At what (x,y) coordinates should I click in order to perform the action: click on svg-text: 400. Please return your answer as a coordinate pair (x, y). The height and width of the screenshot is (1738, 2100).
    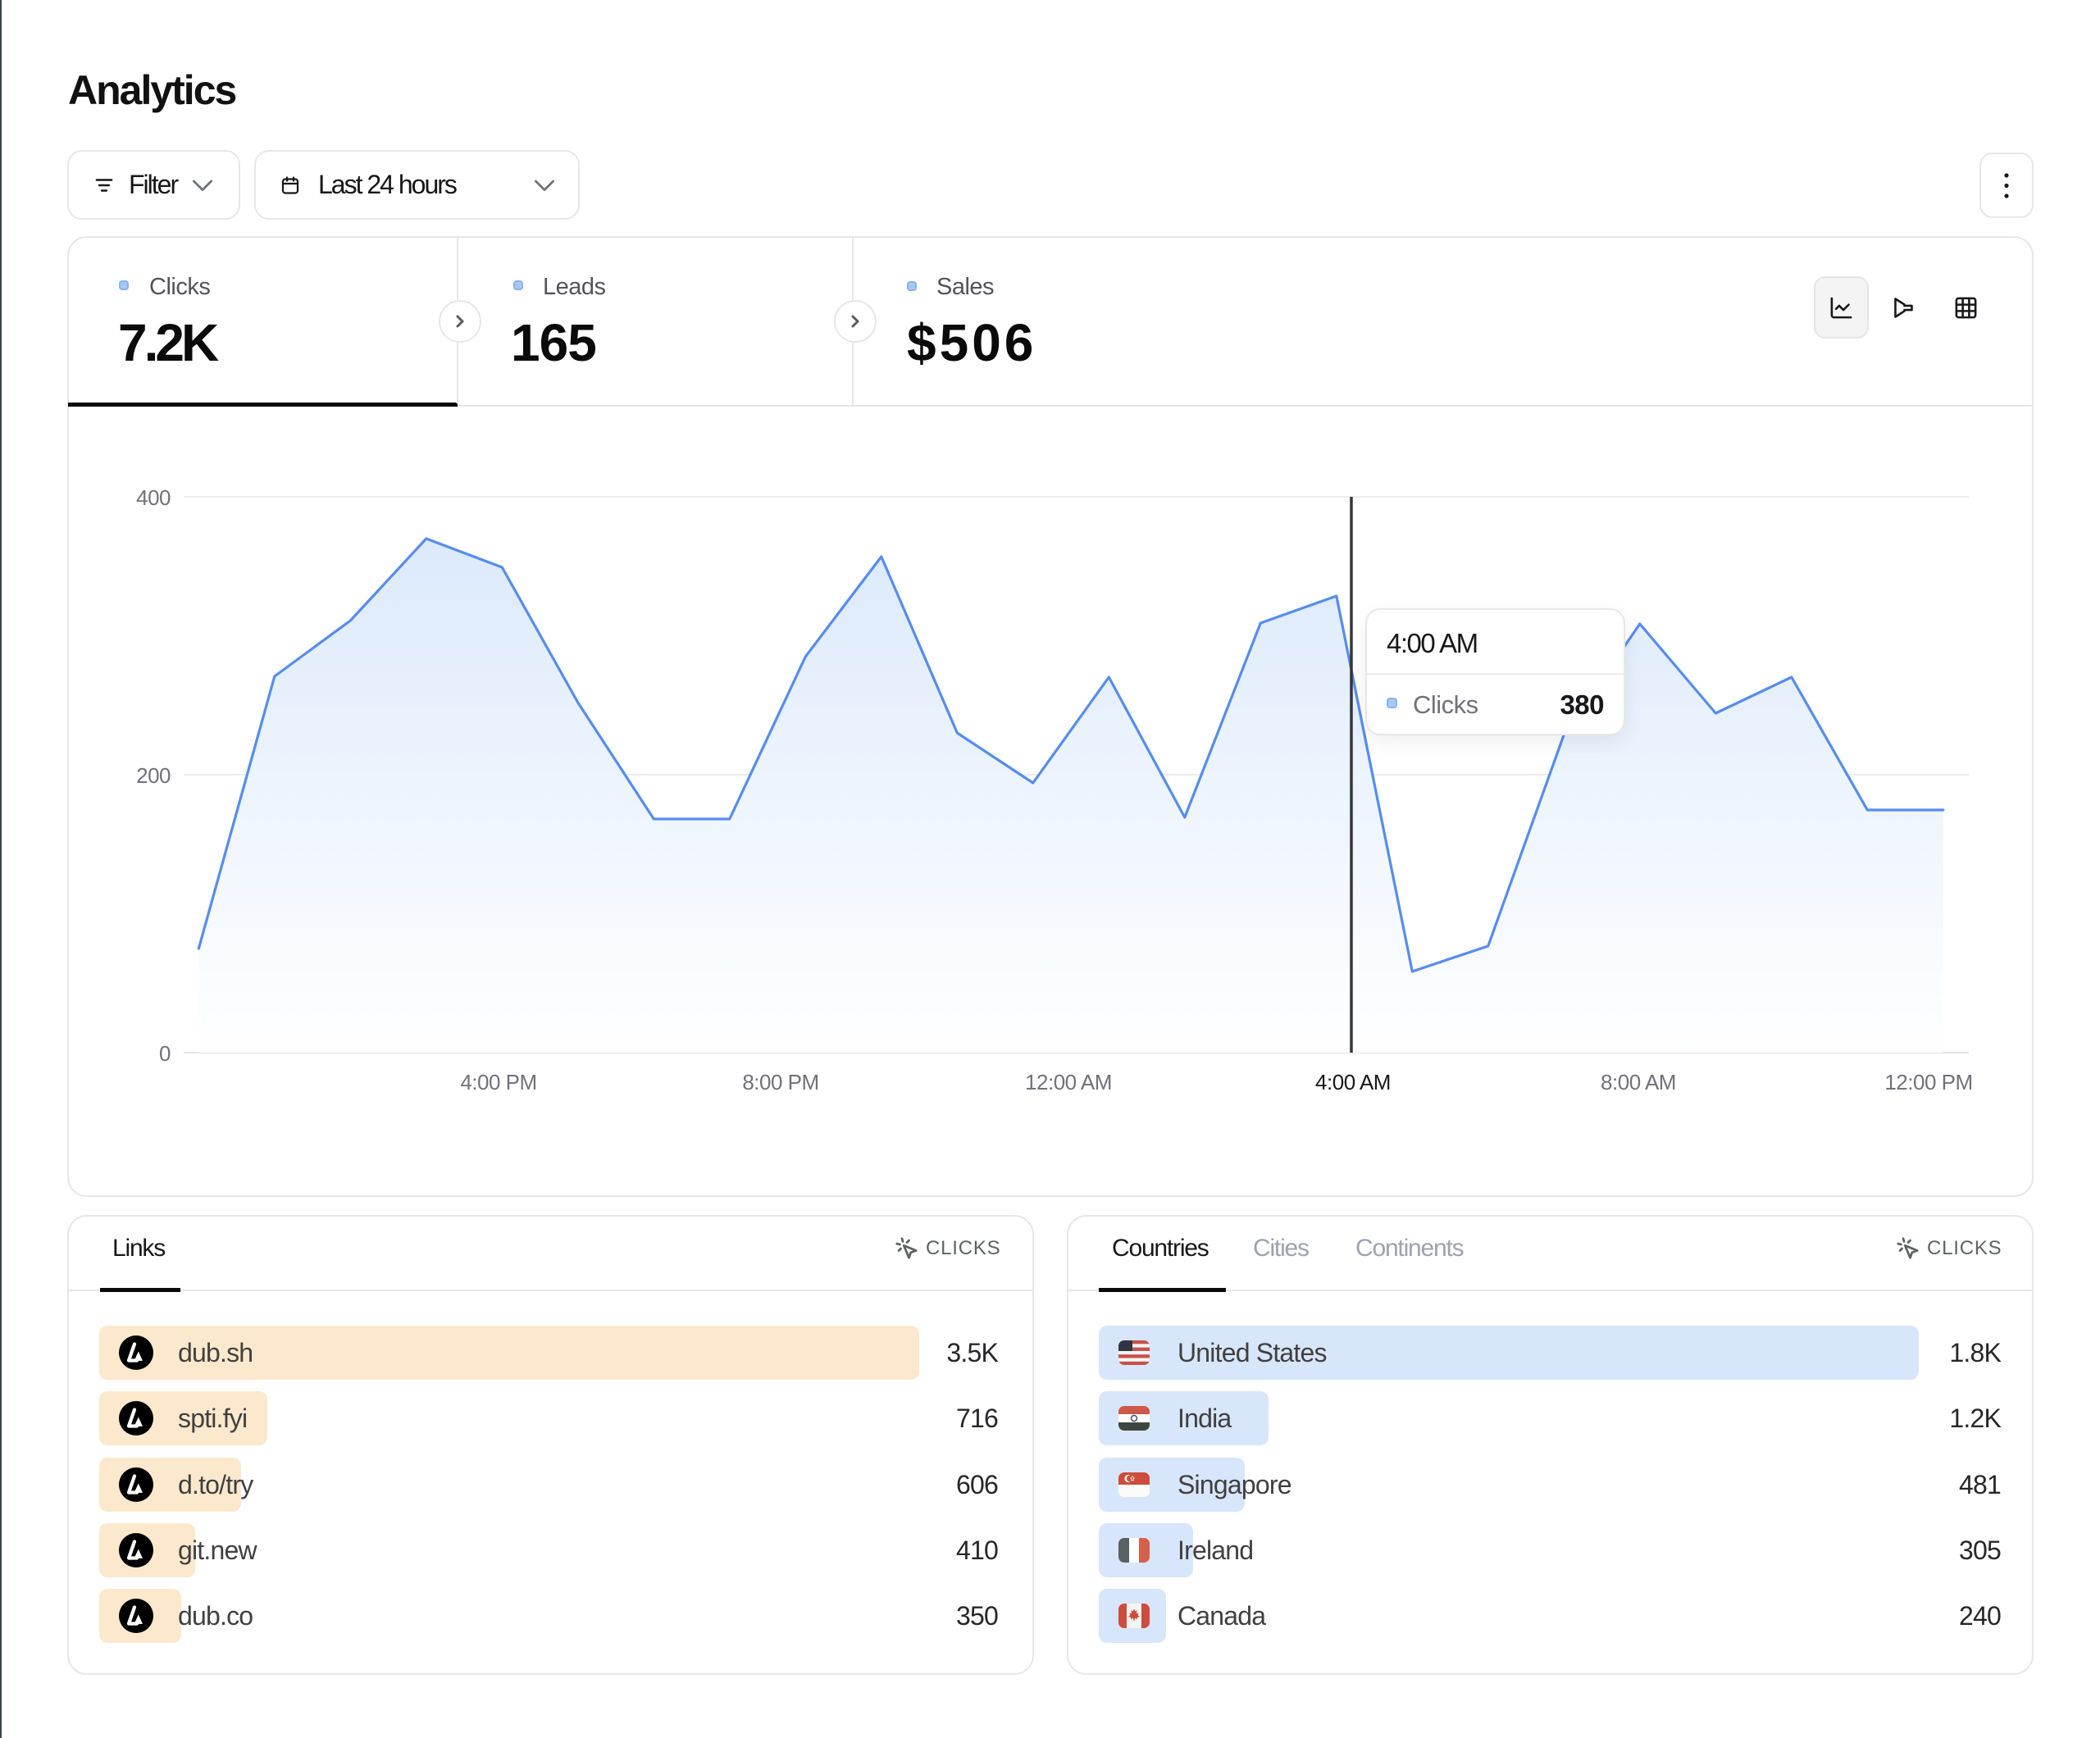
    Looking at the image, I should click on (153, 497).